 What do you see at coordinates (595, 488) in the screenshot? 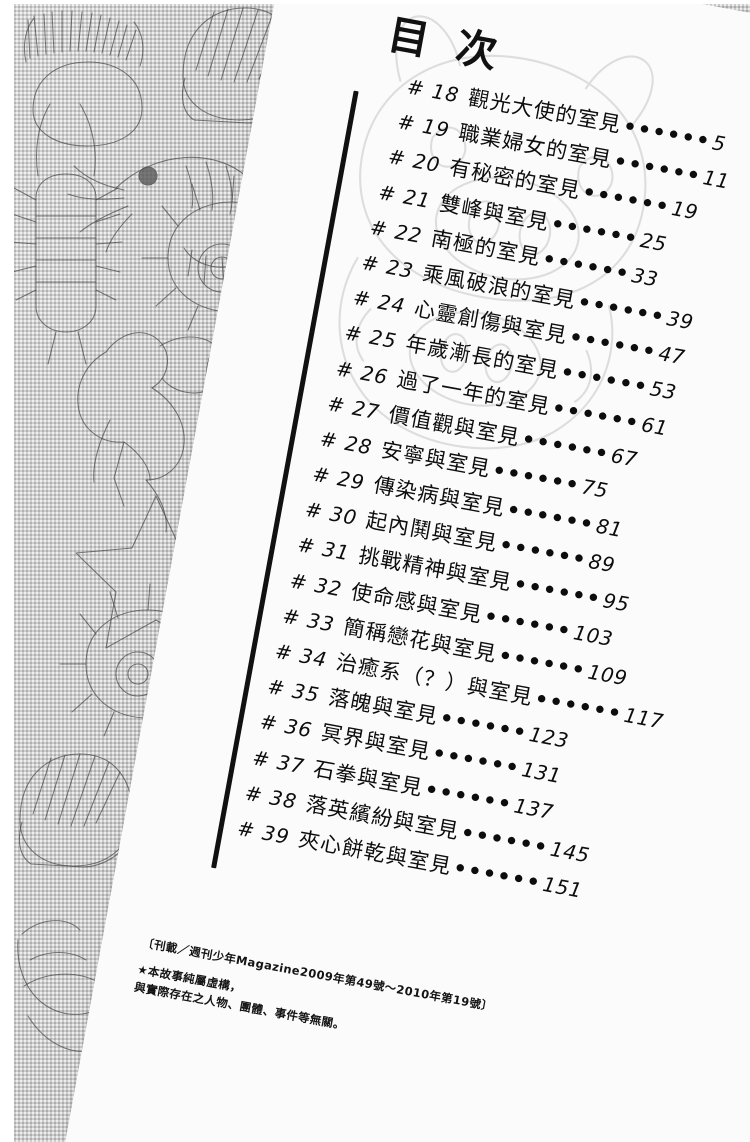
I see `toc-entry-page-number: 75` at bounding box center [595, 488].